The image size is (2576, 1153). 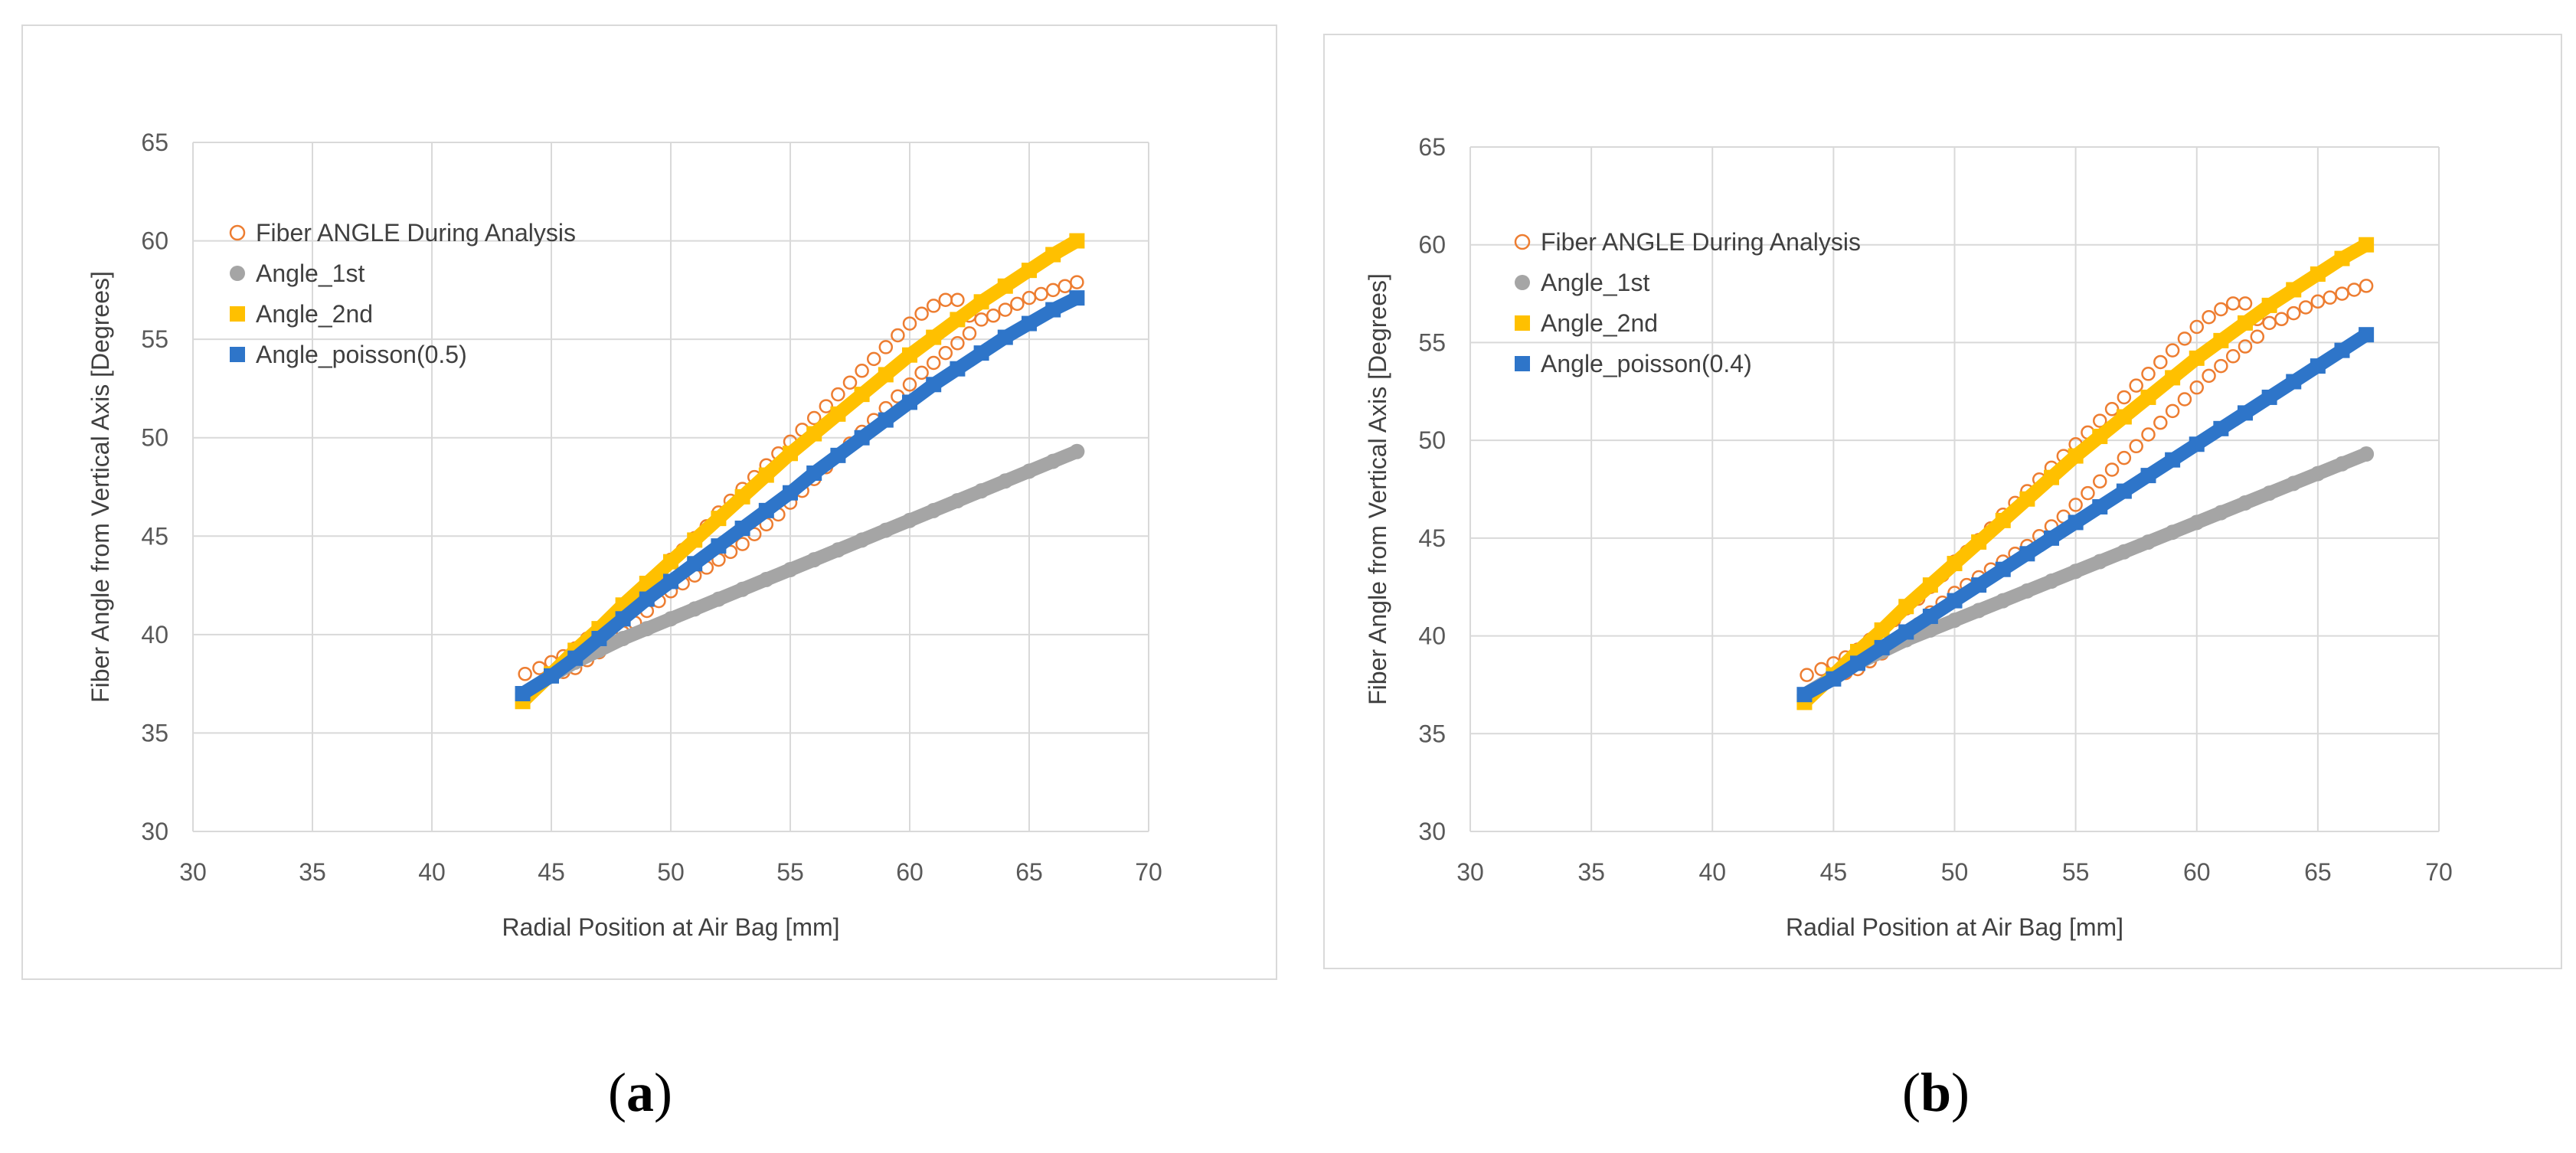 I want to click on x-tick-label: 45, so click(x=1834, y=872).